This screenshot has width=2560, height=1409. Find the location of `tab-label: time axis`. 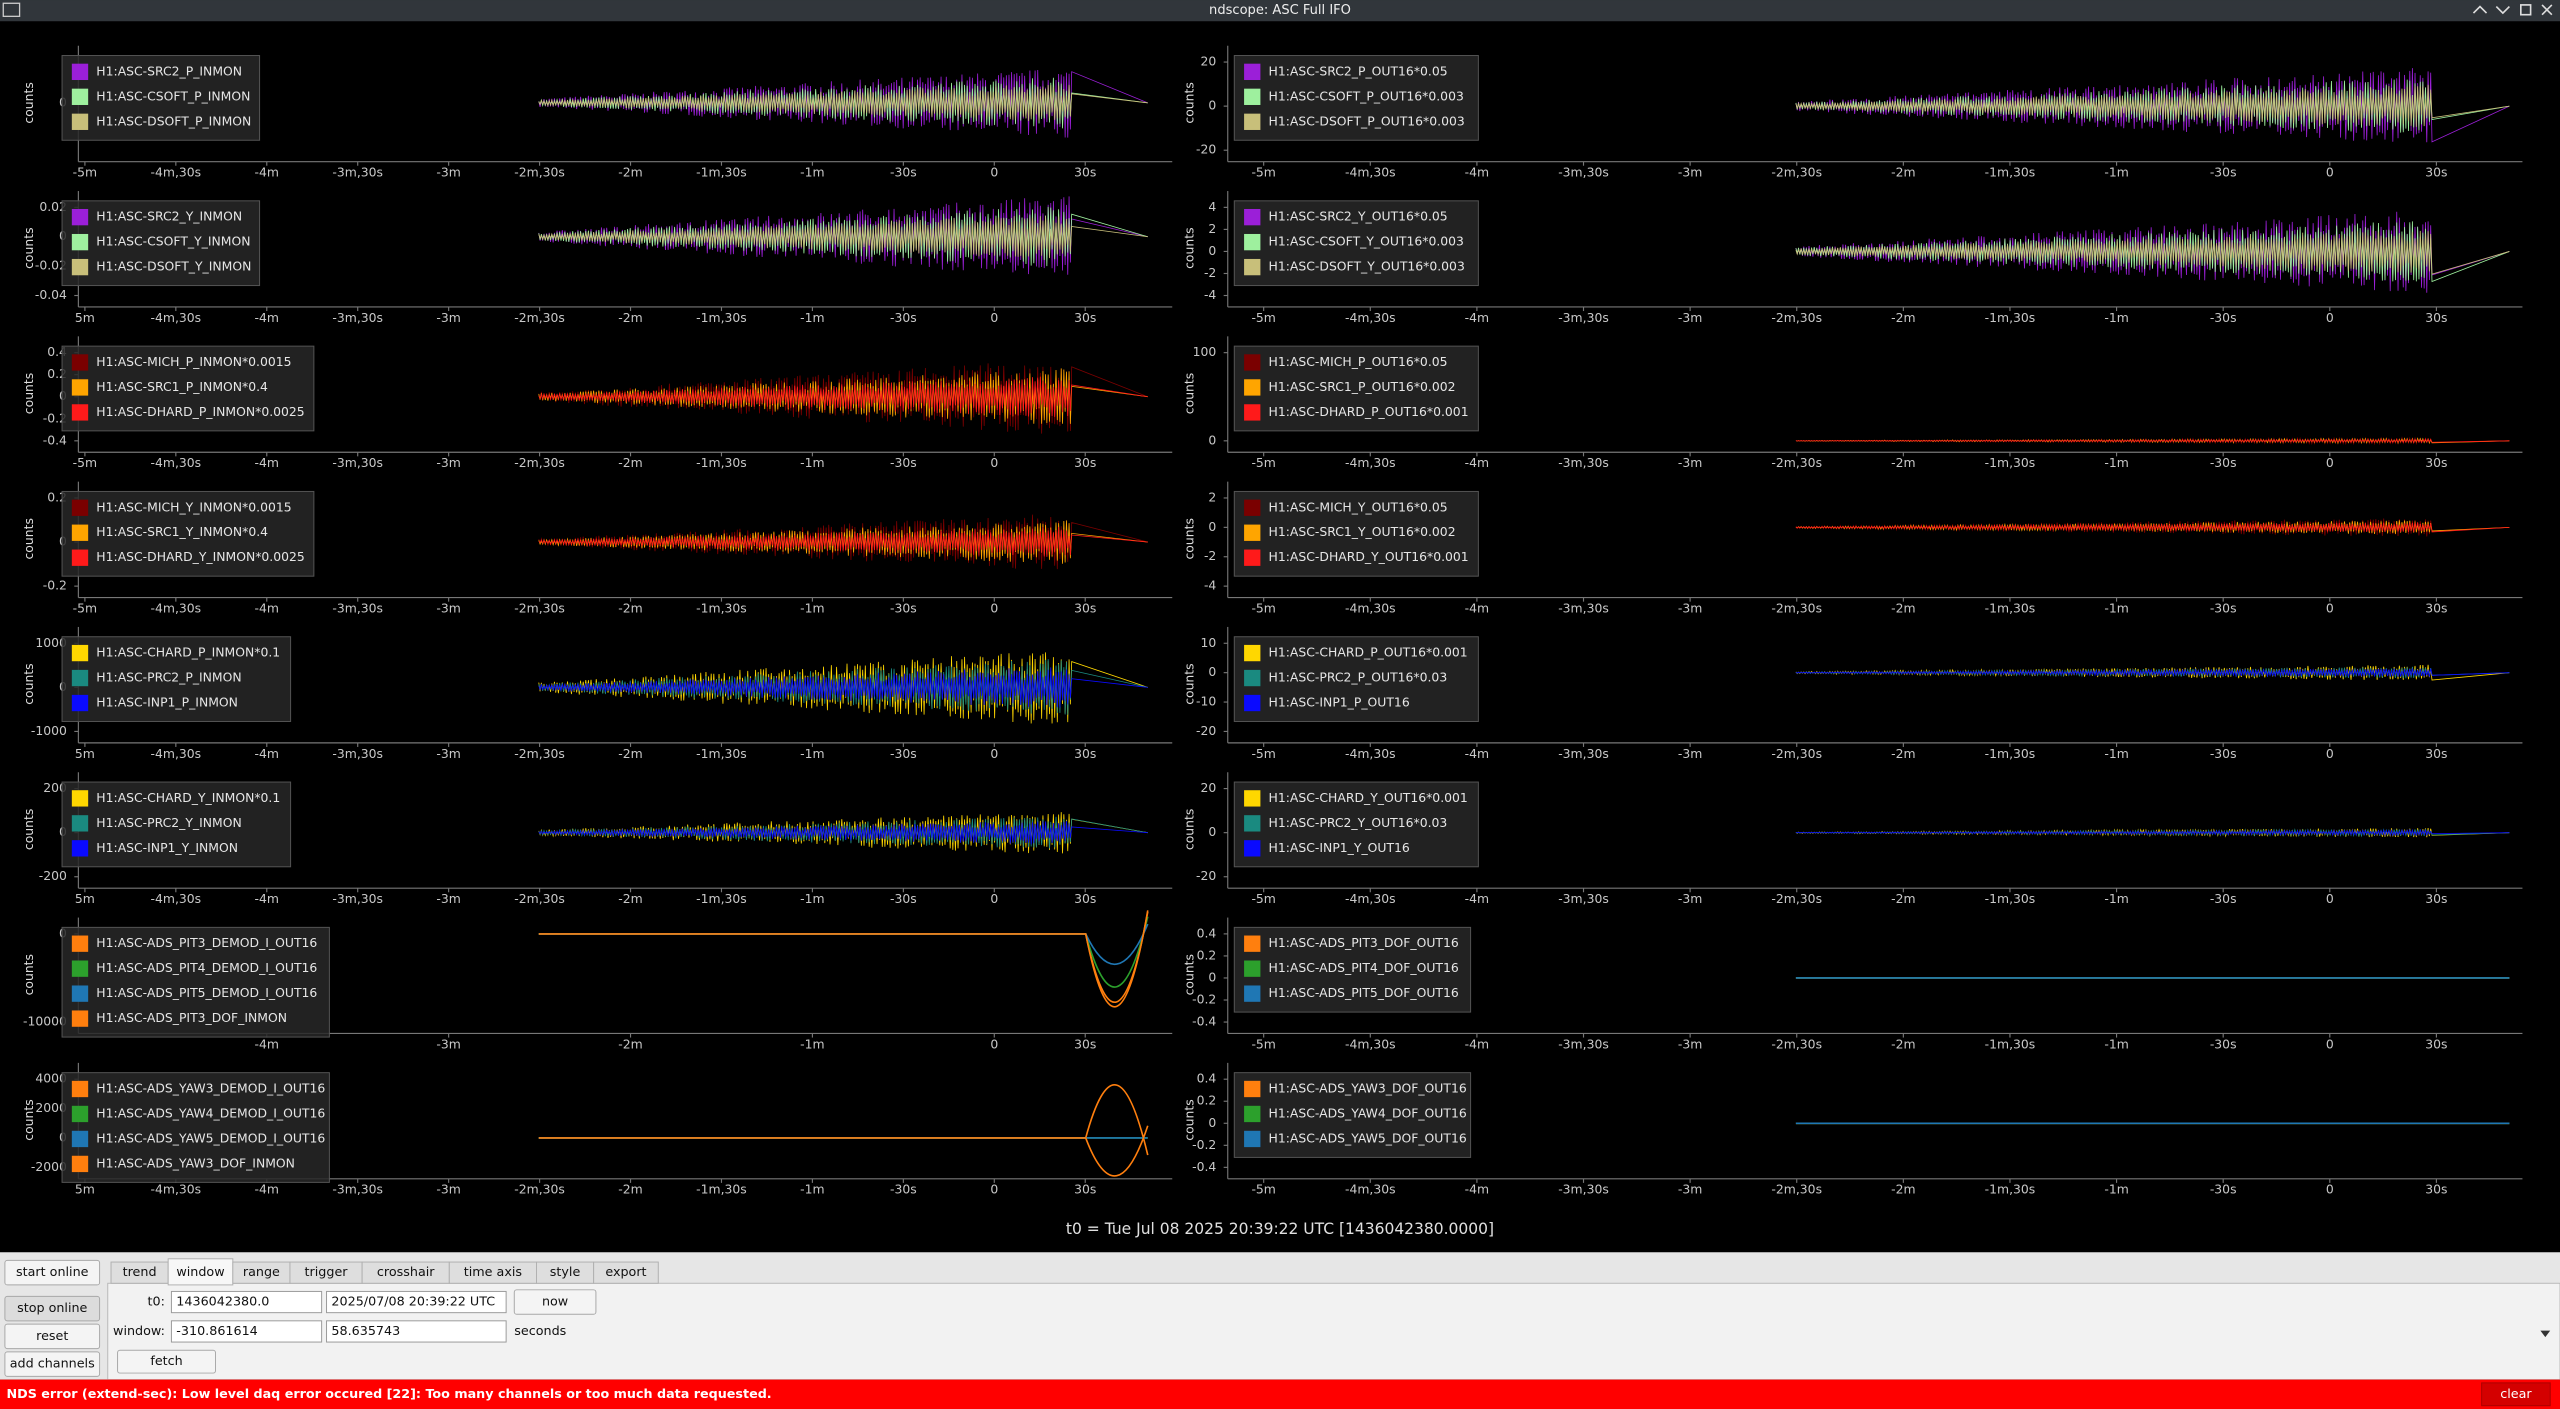

tab-label: time axis is located at coordinates (493, 1272).